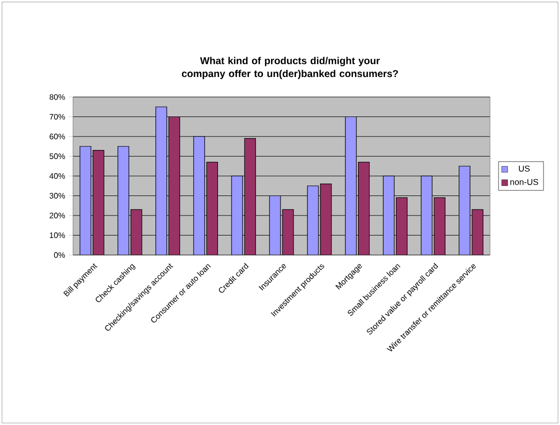 The height and width of the screenshot is (425, 560). Describe the element at coordinates (524, 182) in the screenshot. I see `legend-label: non-US` at that location.